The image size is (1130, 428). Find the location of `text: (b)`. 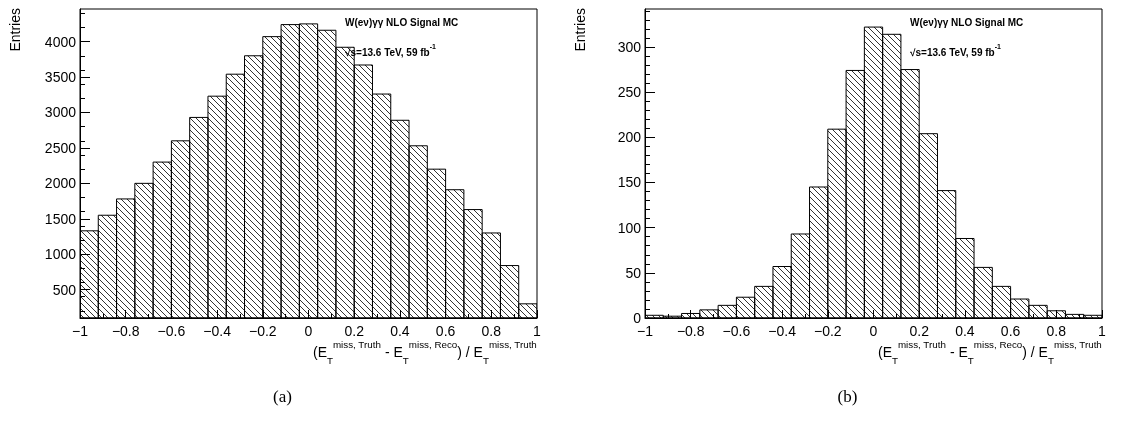

text: (b) is located at coordinates (847, 396).